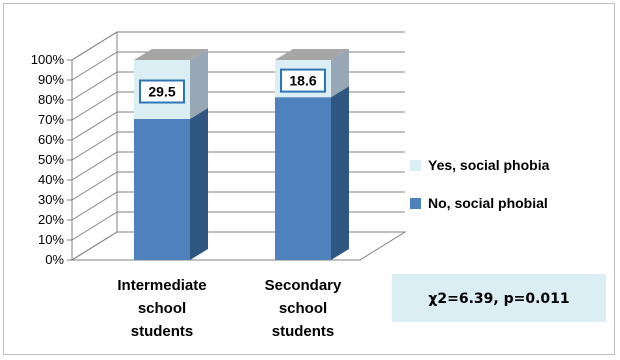 The width and height of the screenshot is (620, 360). What do you see at coordinates (51, 239) in the screenshot?
I see `y-tick-label: 10%` at bounding box center [51, 239].